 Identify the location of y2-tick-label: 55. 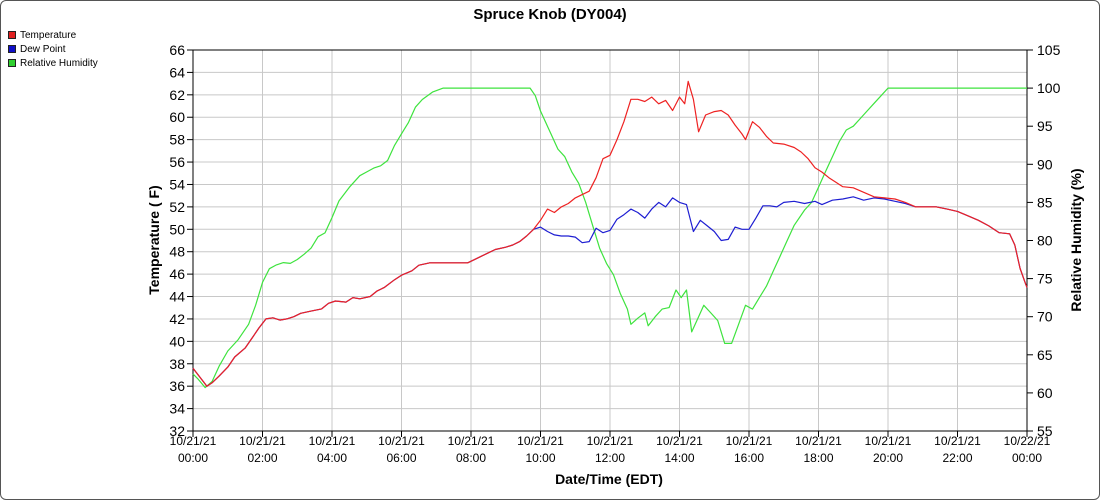
(1045, 431).